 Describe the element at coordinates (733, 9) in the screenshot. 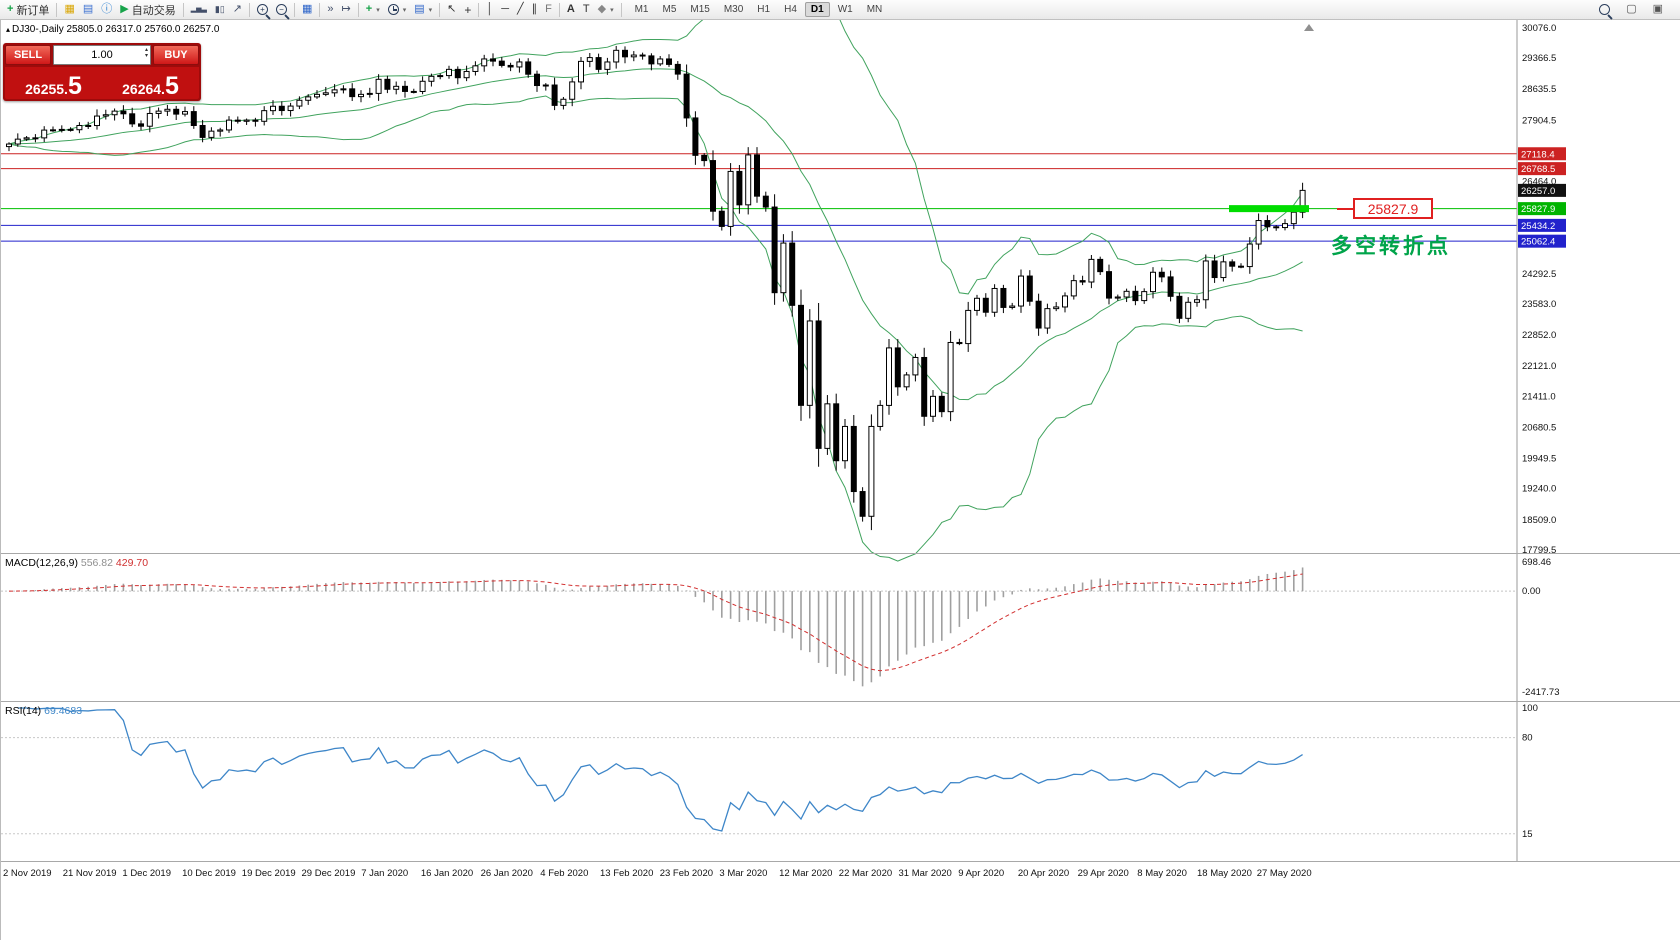

I see `timeframe-m30: M30` at that location.